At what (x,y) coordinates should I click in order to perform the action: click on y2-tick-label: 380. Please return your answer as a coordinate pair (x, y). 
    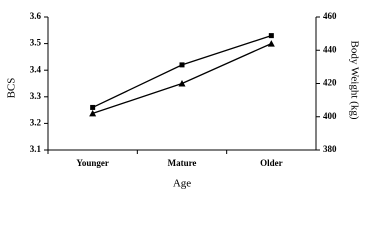
    Looking at the image, I should click on (330, 149).